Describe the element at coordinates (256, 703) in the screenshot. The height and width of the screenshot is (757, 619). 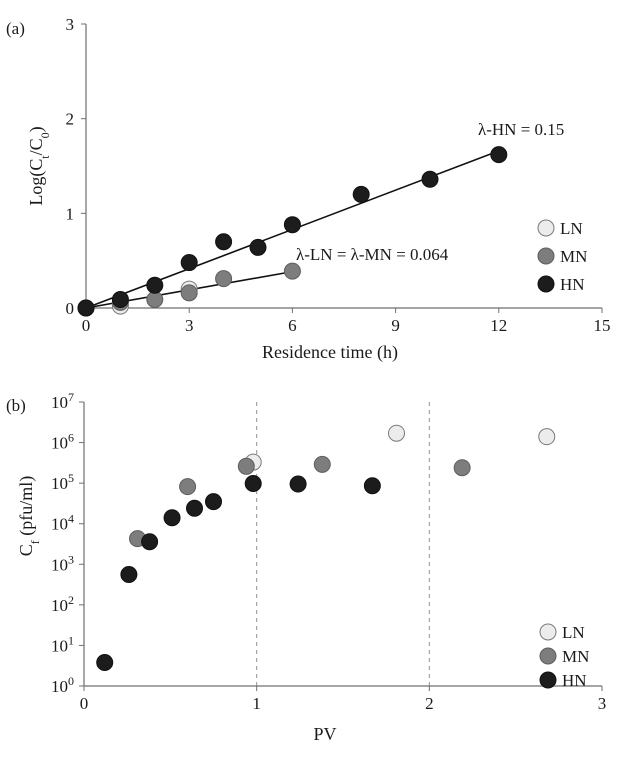
I see `x-tick-label: 1` at that location.